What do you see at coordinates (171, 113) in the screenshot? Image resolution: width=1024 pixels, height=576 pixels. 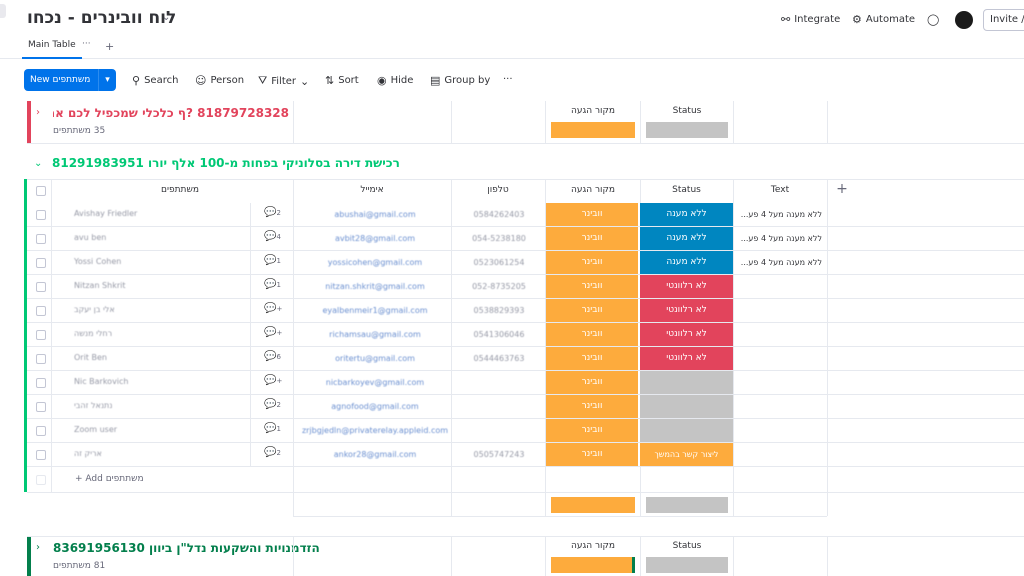 I see `group-title: 81879728328 ?ף כלכלי שמכפיל לכם את ההון` at bounding box center [171, 113].